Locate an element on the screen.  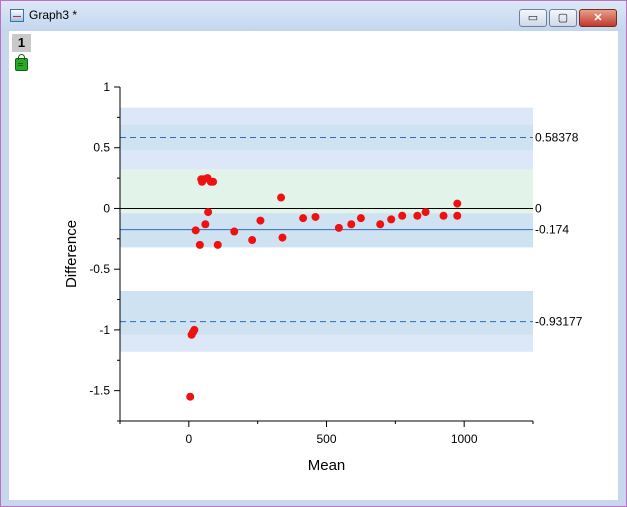
y-tick-label: -1 is located at coordinates (104, 330).